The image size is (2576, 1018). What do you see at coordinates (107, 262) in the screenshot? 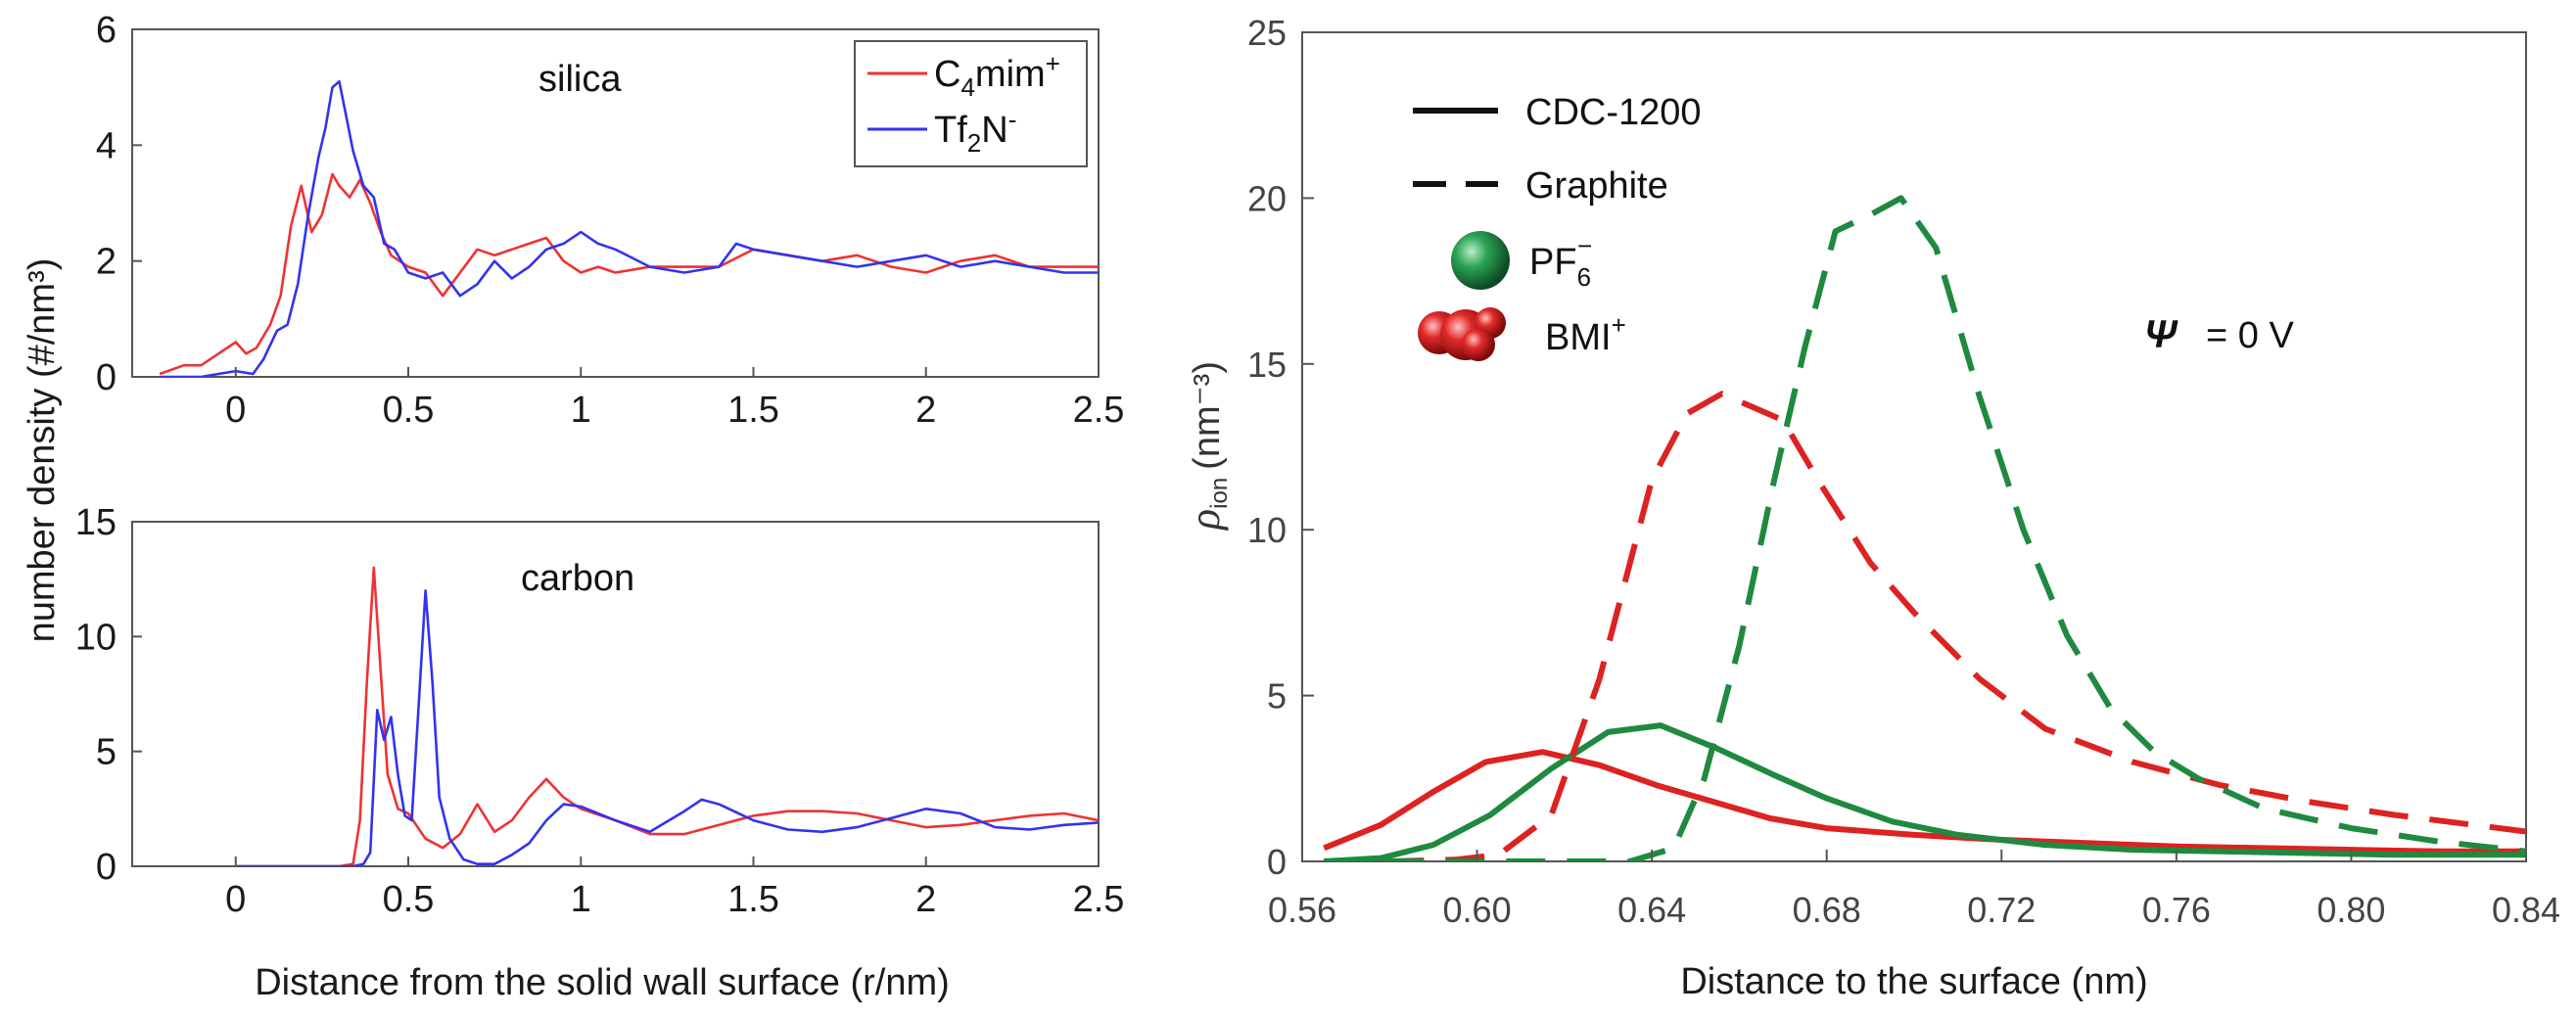
I see `silica-y-tick-label: 2` at bounding box center [107, 262].